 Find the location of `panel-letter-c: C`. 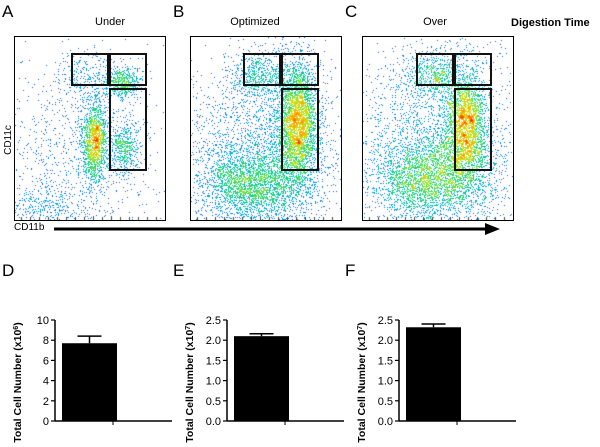

panel-letter-c: C is located at coordinates (351, 11).